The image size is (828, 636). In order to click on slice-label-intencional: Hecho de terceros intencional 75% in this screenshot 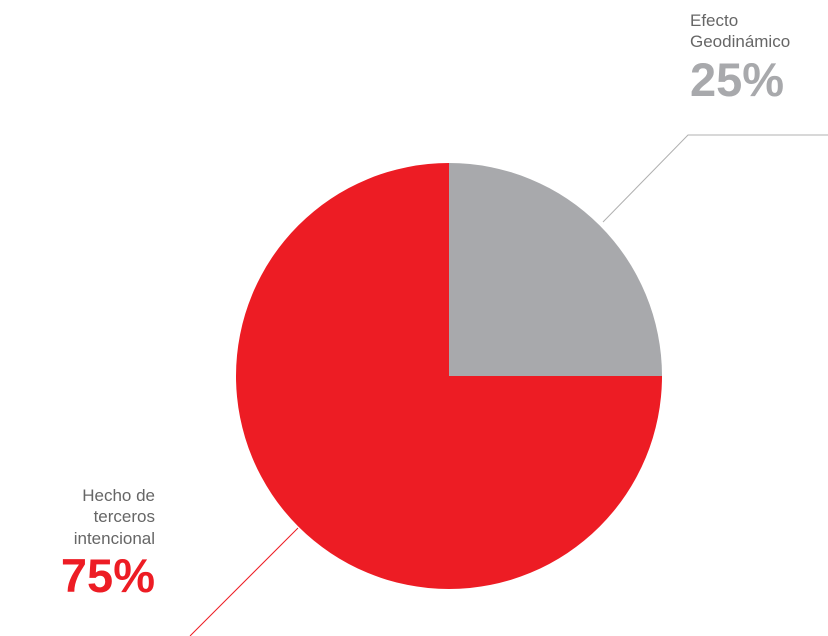, I will do `click(108, 542)`.